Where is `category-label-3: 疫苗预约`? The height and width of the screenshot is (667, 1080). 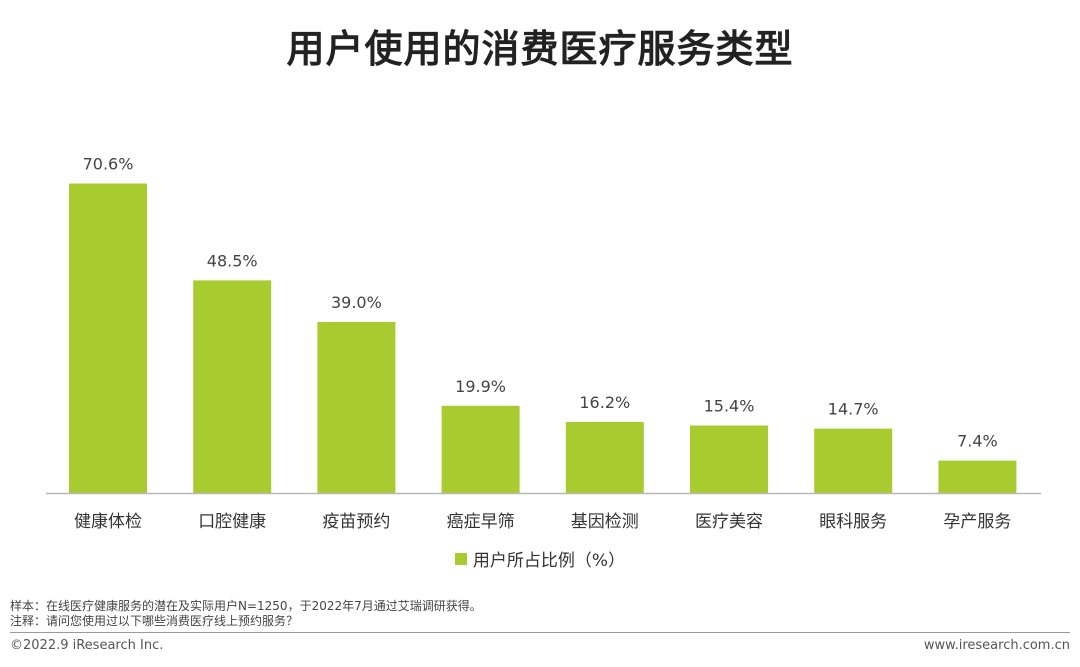
category-label-3: 疫苗预约 is located at coordinates (356, 522).